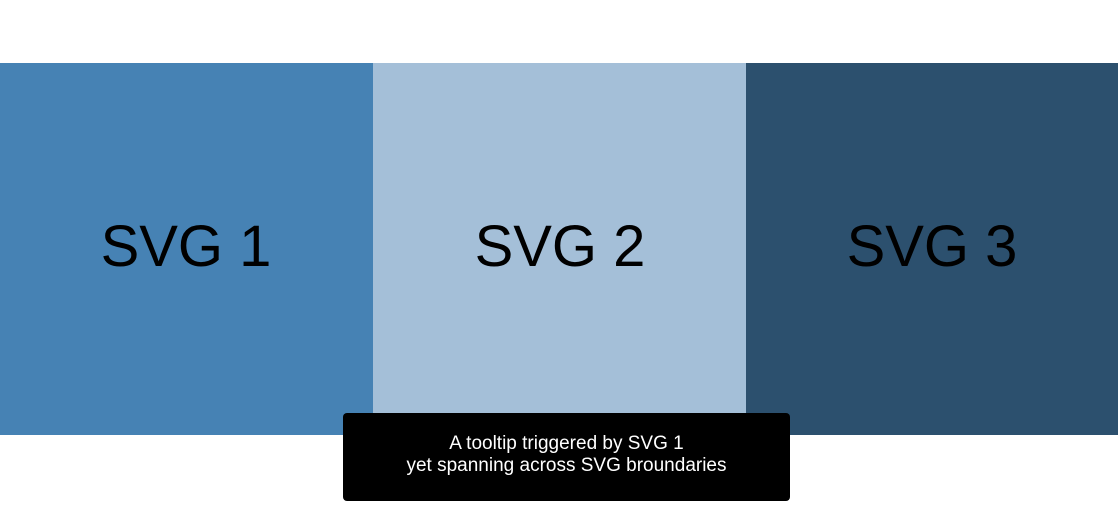 Image resolution: width=1118 pixels, height=526 pixels. What do you see at coordinates (932, 246) in the screenshot?
I see `svg-panel-3-label: SVG 3` at bounding box center [932, 246].